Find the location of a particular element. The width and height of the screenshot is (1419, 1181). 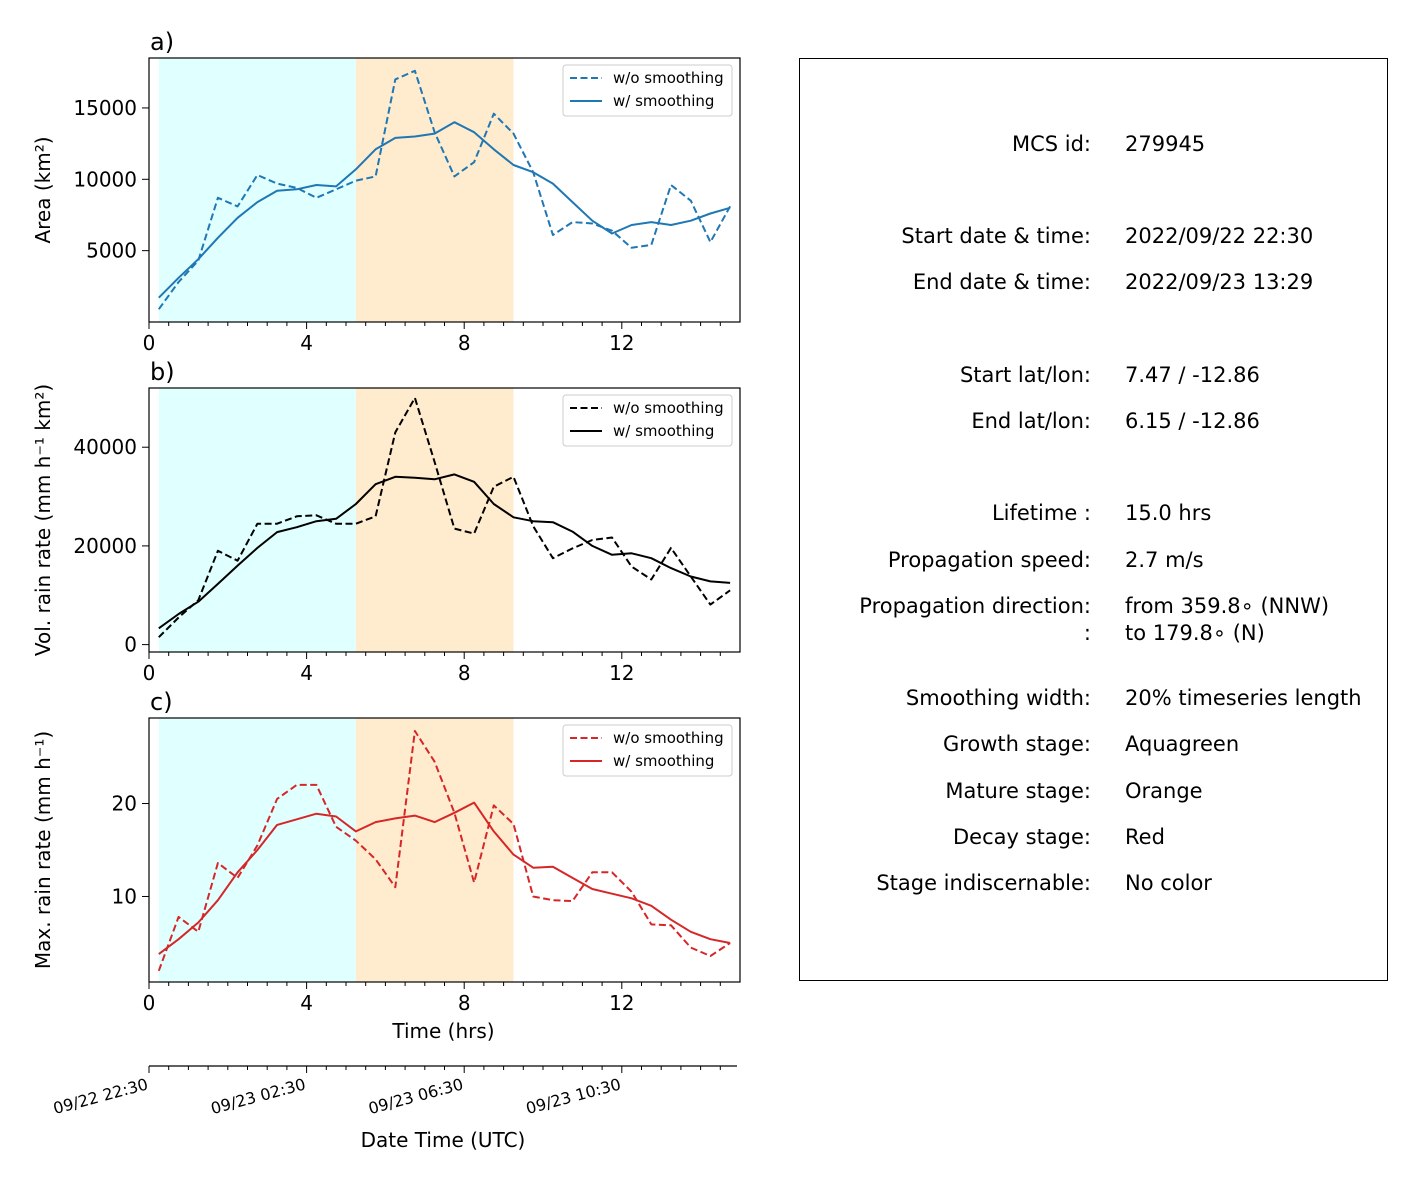

smoothing-label: Smoothing width: is located at coordinates (998, 698).